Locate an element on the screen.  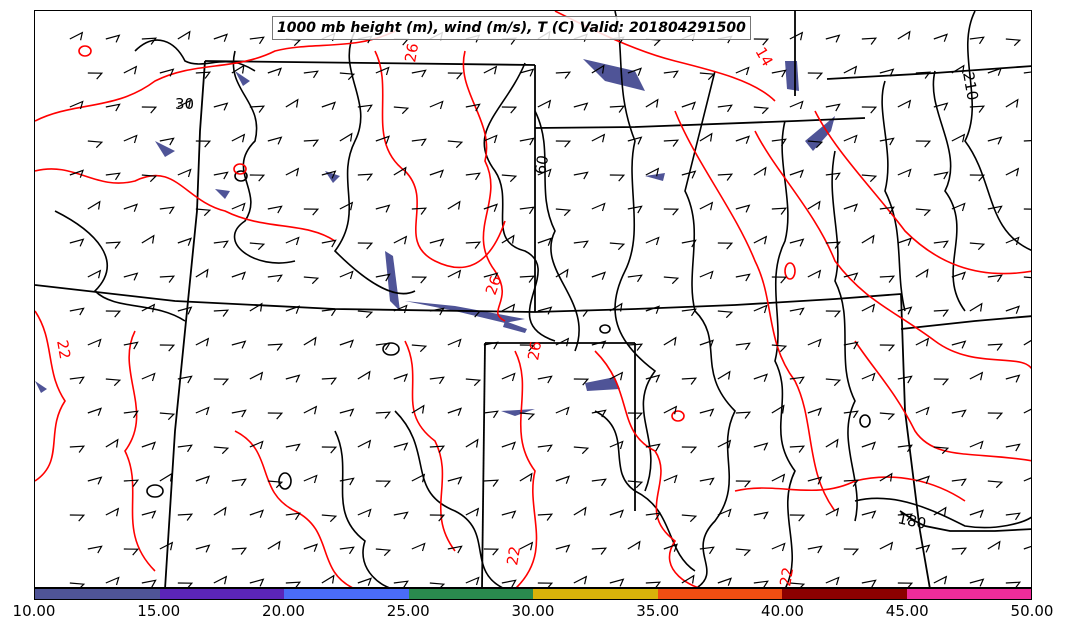
temperature-label: 22 is located at coordinates (786, 577).